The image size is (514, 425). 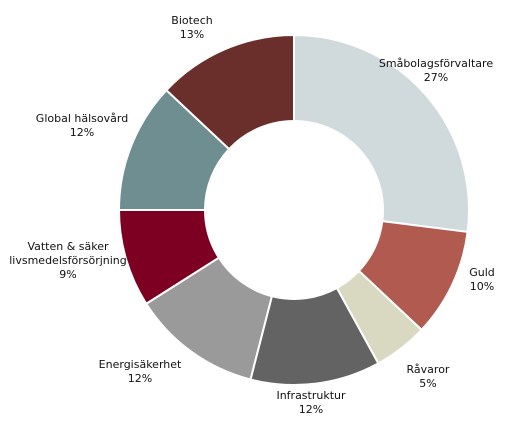 I want to click on slice-label: Guld 10%, so click(x=478, y=280).